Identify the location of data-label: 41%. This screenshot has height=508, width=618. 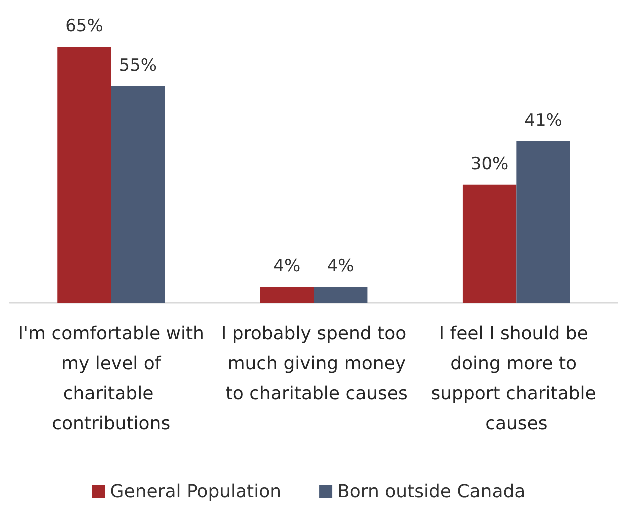
(543, 121).